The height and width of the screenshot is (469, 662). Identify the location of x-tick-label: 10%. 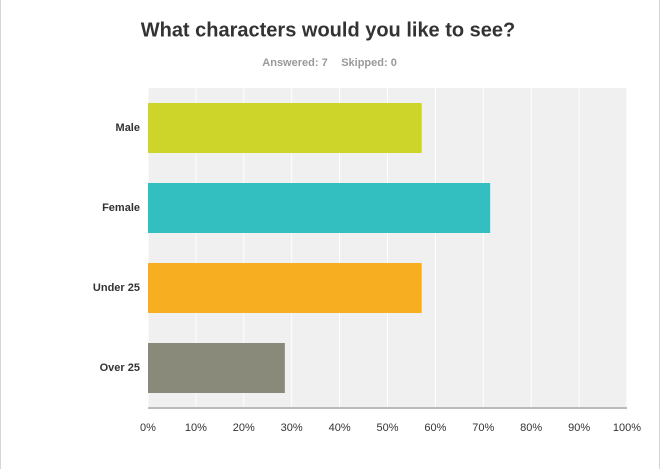
(196, 428).